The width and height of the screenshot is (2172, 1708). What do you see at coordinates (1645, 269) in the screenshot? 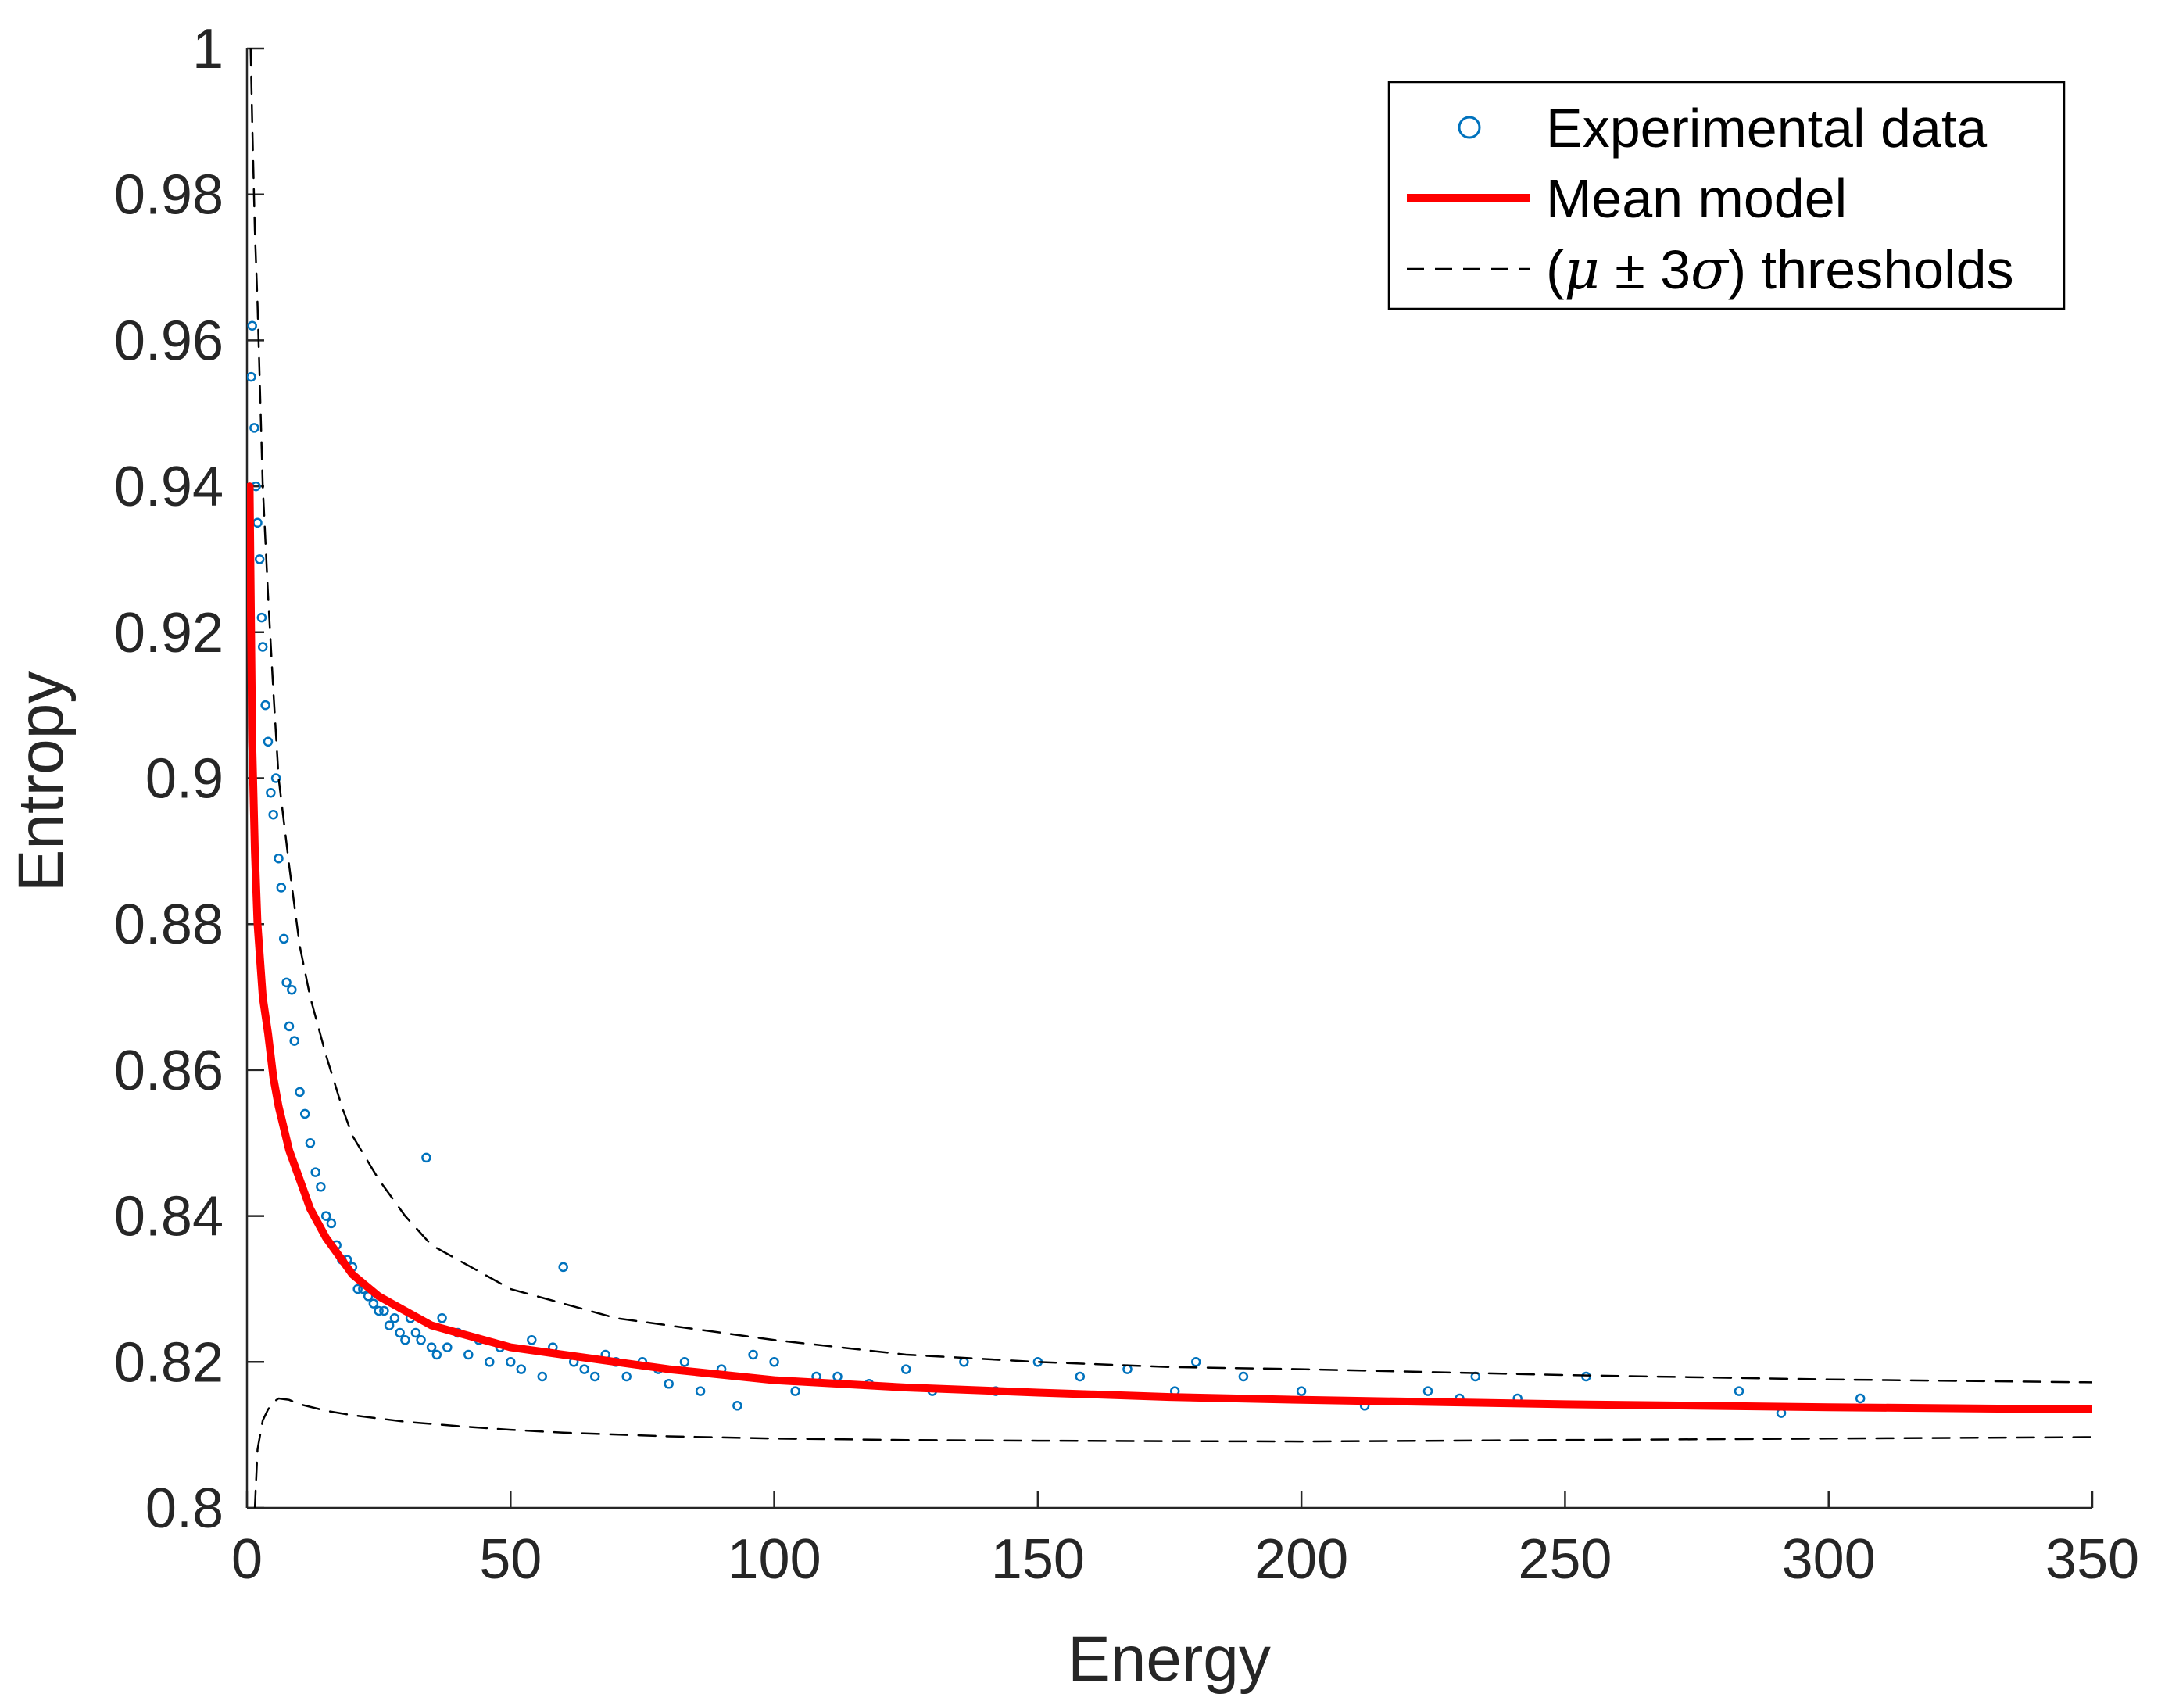
I see `legend-pm3: ± 3` at bounding box center [1645, 269].